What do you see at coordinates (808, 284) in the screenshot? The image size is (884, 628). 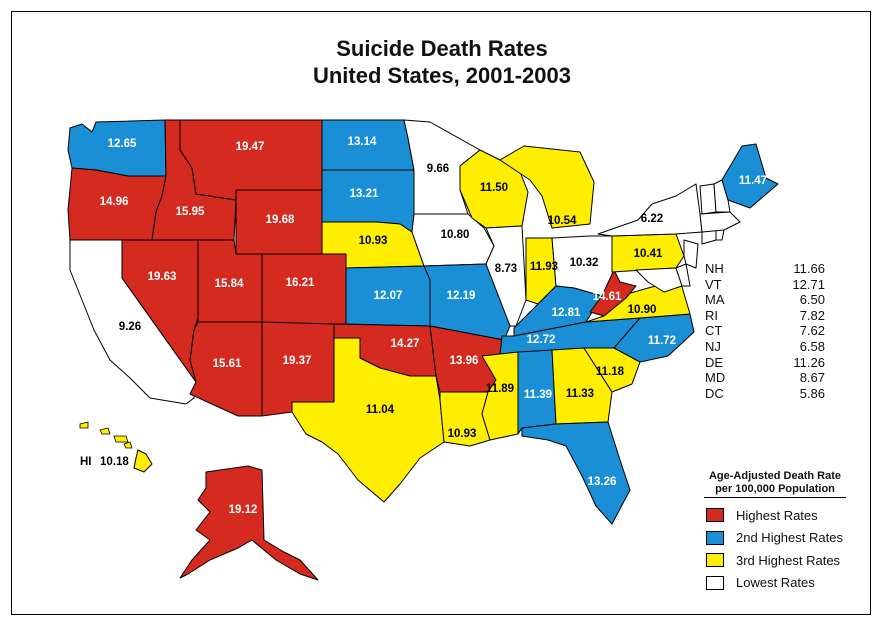 I see `small-state-rate: 12.71` at bounding box center [808, 284].